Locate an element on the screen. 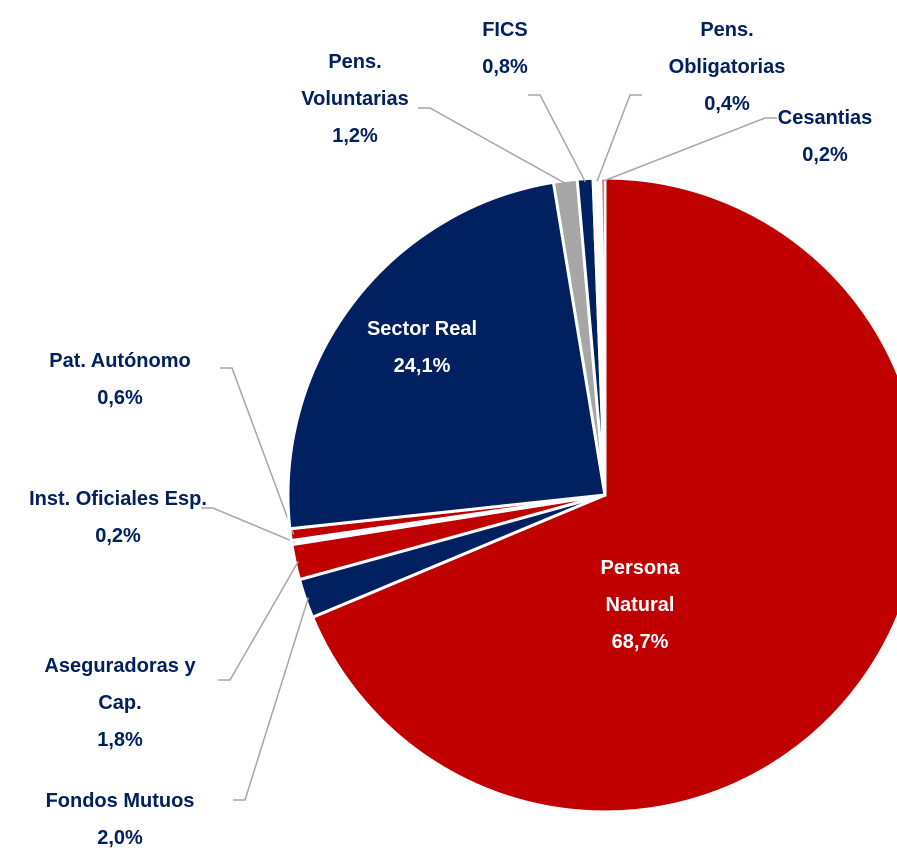  data-label: Cesantias 0,2% is located at coordinates (825, 137).